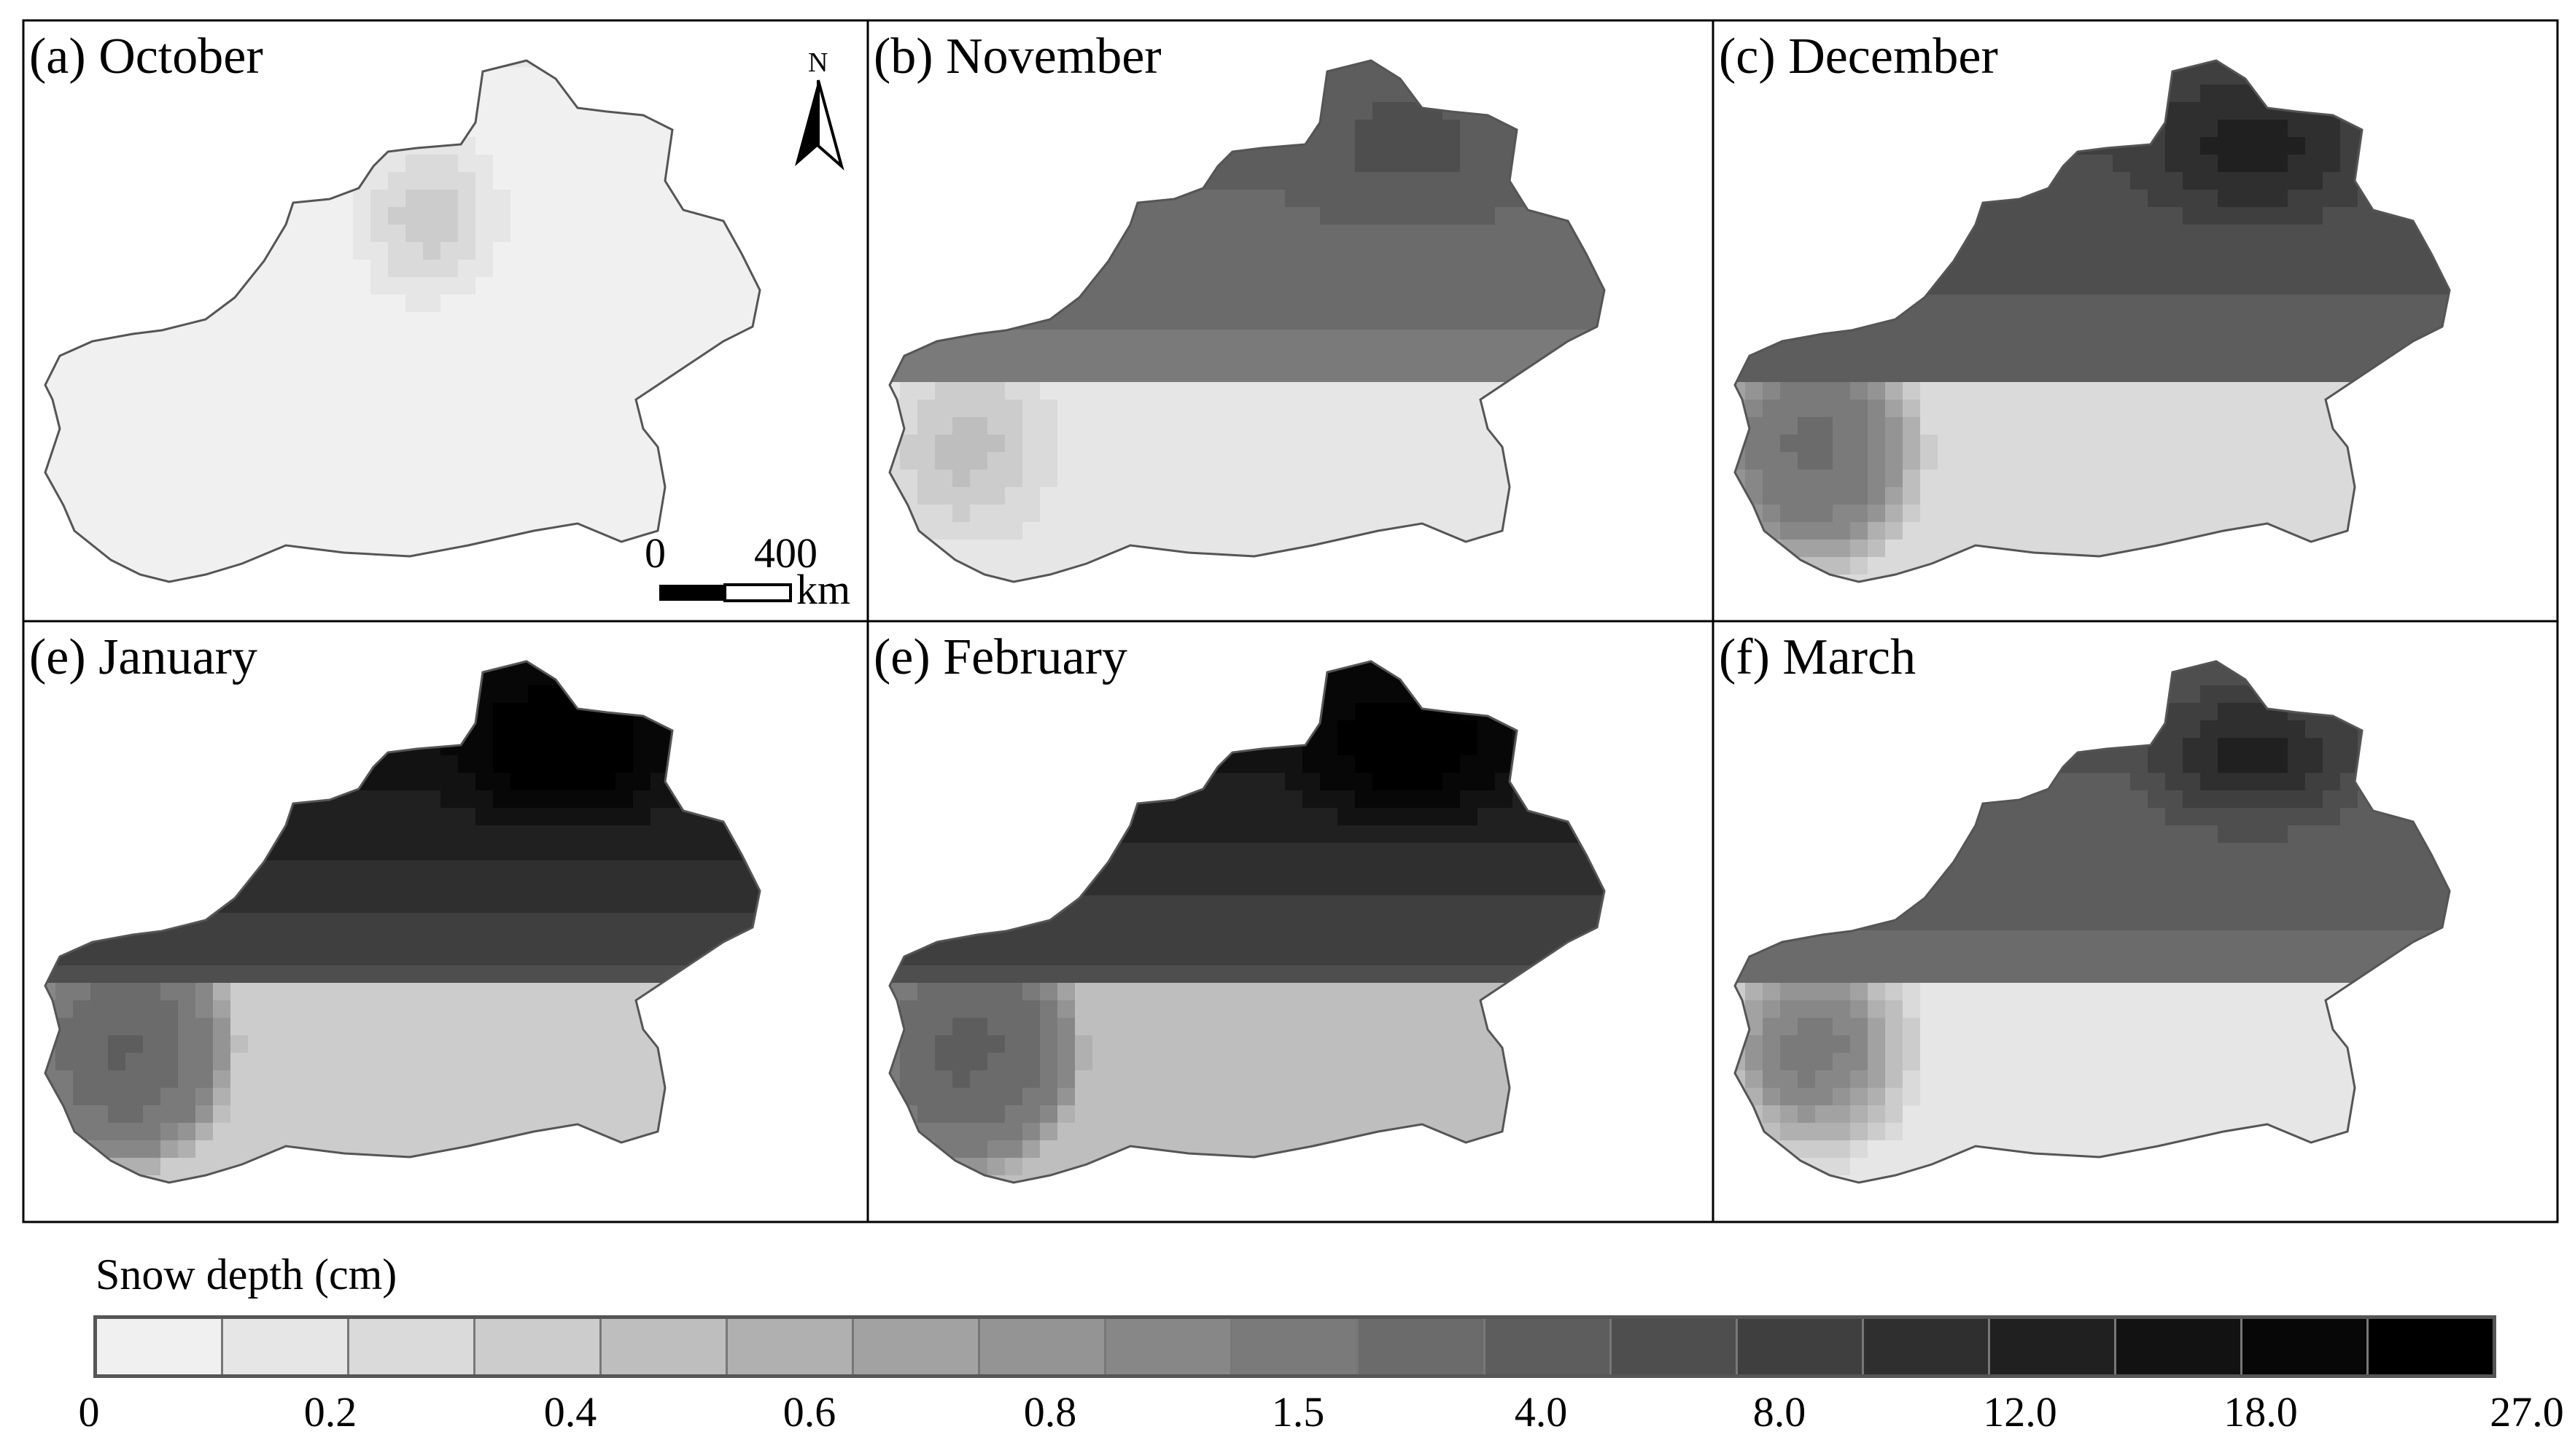 The image size is (2575, 1456). Describe the element at coordinates (330, 1412) in the screenshot. I see `legend-tick-label: 0.2` at that location.